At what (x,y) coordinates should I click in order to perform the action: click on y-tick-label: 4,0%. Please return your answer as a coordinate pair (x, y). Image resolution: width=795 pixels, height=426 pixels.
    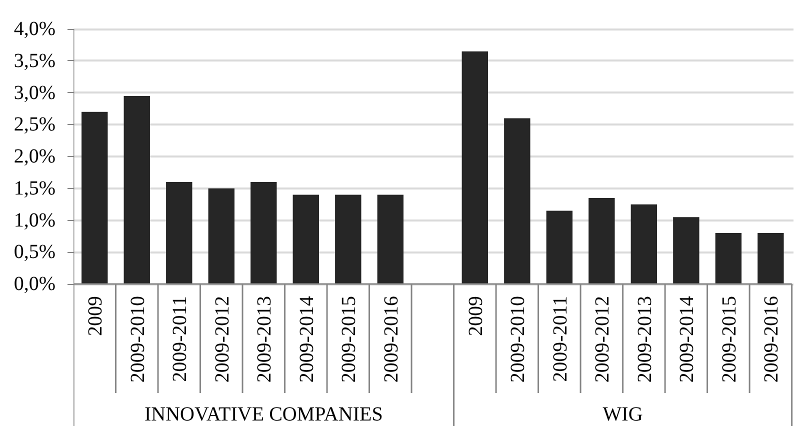
    Looking at the image, I should click on (35, 29).